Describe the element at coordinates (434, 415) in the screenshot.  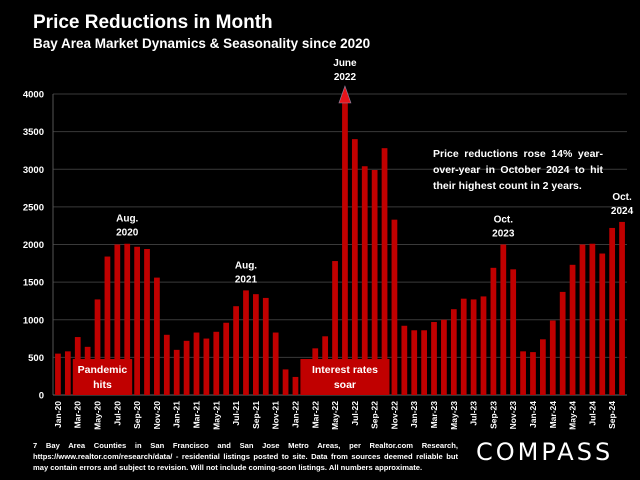
I see `x-tick-label: Mar-23` at that location.